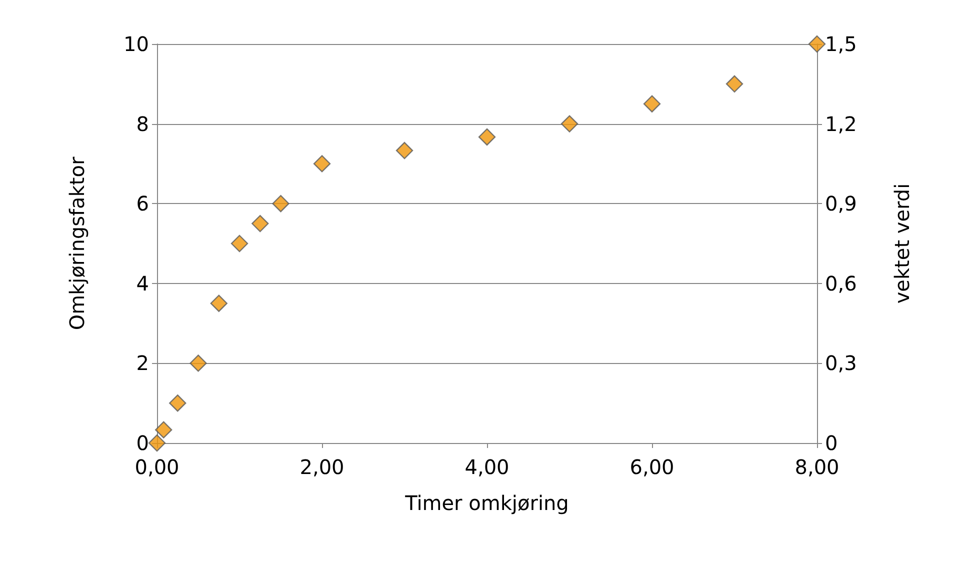 This screenshot has height=580, width=959. Describe the element at coordinates (487, 467) in the screenshot. I see `x-tick-label: 4,00` at that location.